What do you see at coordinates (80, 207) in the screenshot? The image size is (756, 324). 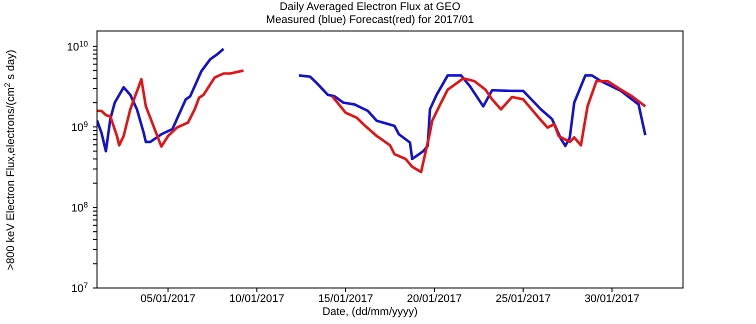 I see `y-tick-label: 10$^{8}$` at bounding box center [80, 207].